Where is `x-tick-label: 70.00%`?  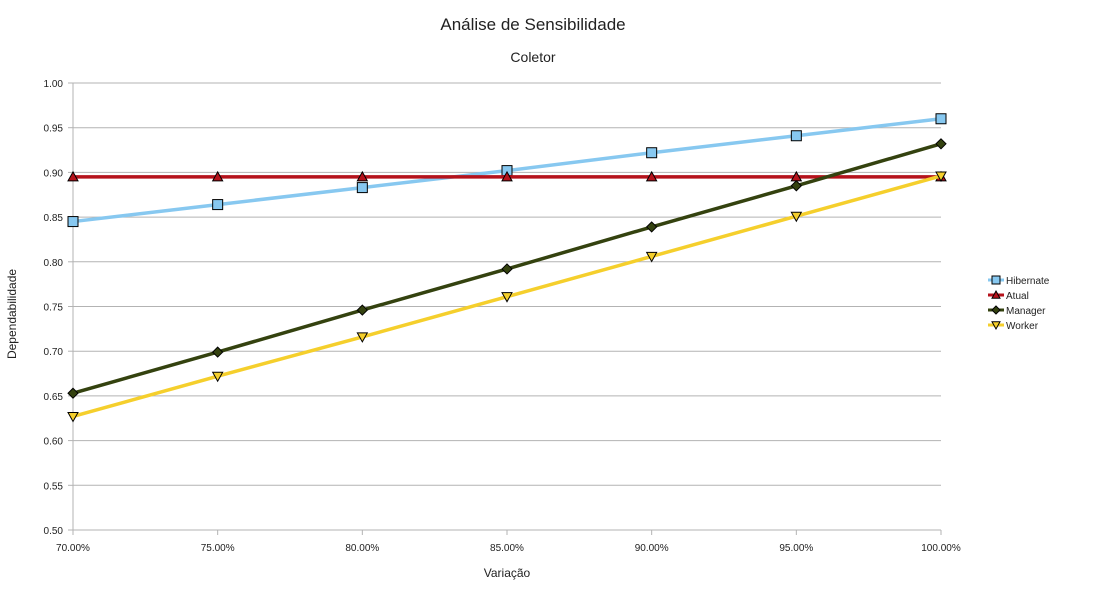
x-tick-label: 70.00% is located at coordinates (73, 548).